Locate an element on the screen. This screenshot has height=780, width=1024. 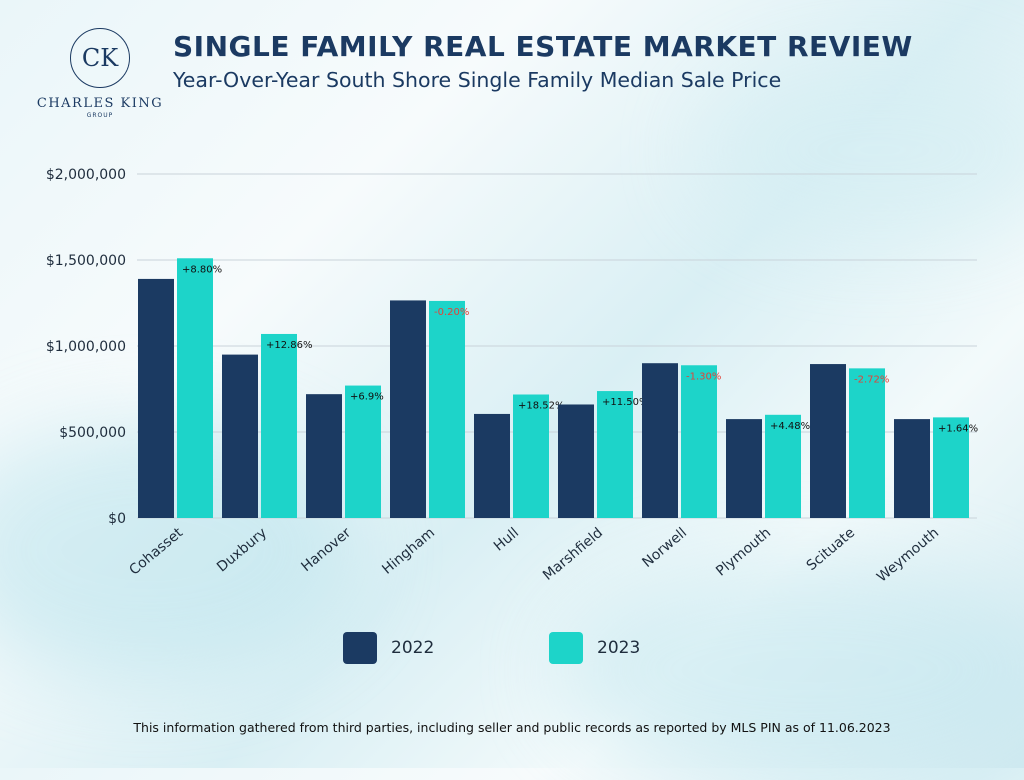
change-label: +6.9% is located at coordinates (367, 397).